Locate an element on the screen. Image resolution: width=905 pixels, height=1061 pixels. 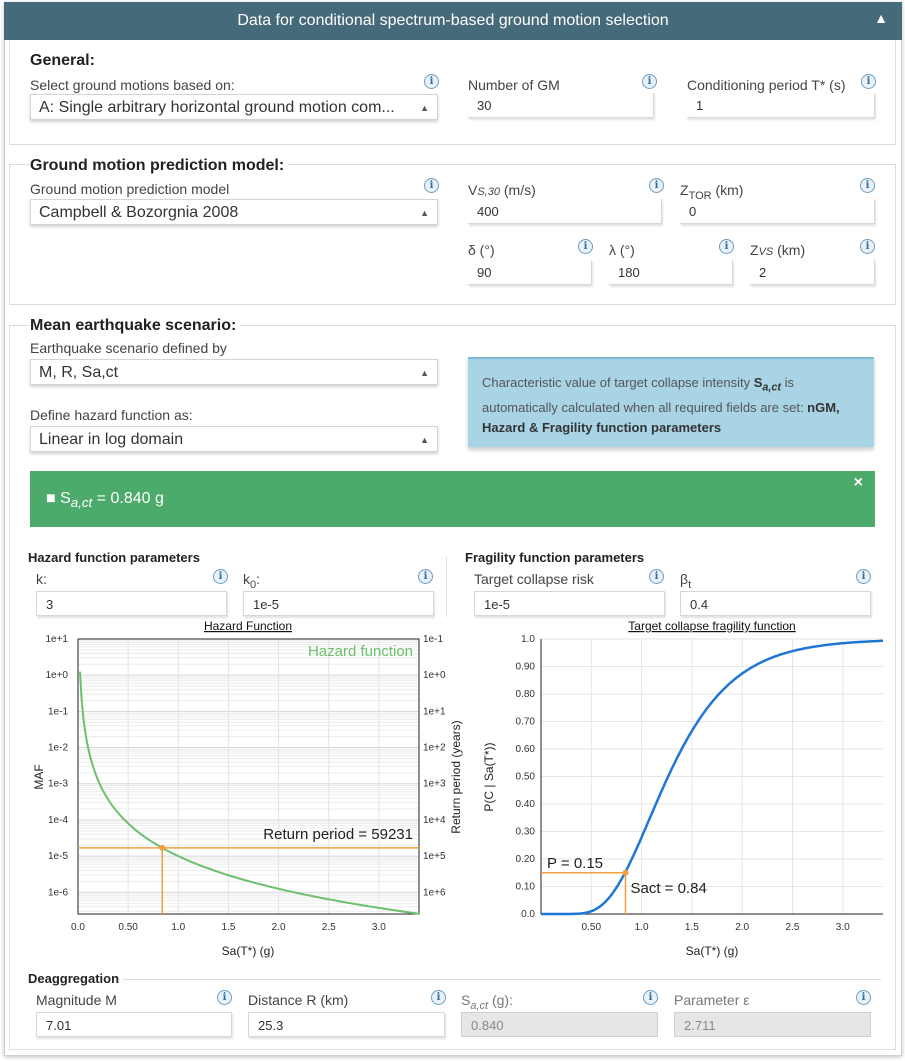
sact-output: 0.840 is located at coordinates (559, 1024).